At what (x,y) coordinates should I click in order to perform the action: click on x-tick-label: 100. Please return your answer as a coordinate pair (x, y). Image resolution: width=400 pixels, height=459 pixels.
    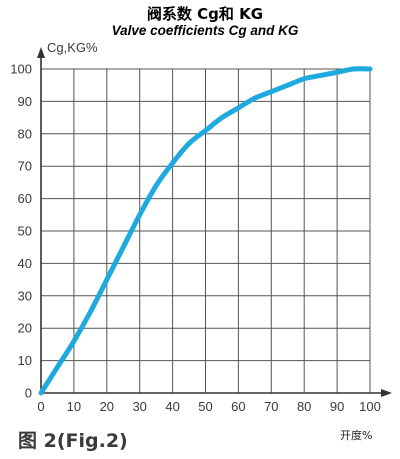
    Looking at the image, I should click on (370, 406).